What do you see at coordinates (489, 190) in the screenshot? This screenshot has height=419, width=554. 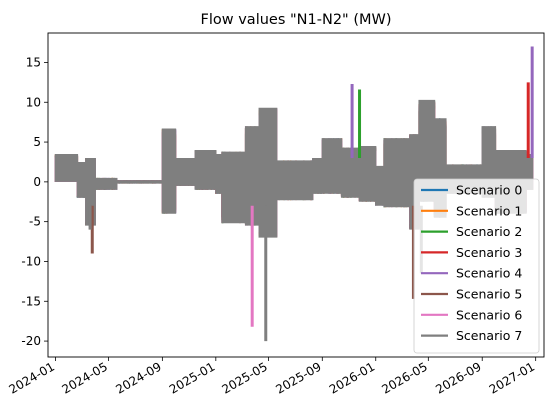 I see `legend-label: Scenario 0` at bounding box center [489, 190].